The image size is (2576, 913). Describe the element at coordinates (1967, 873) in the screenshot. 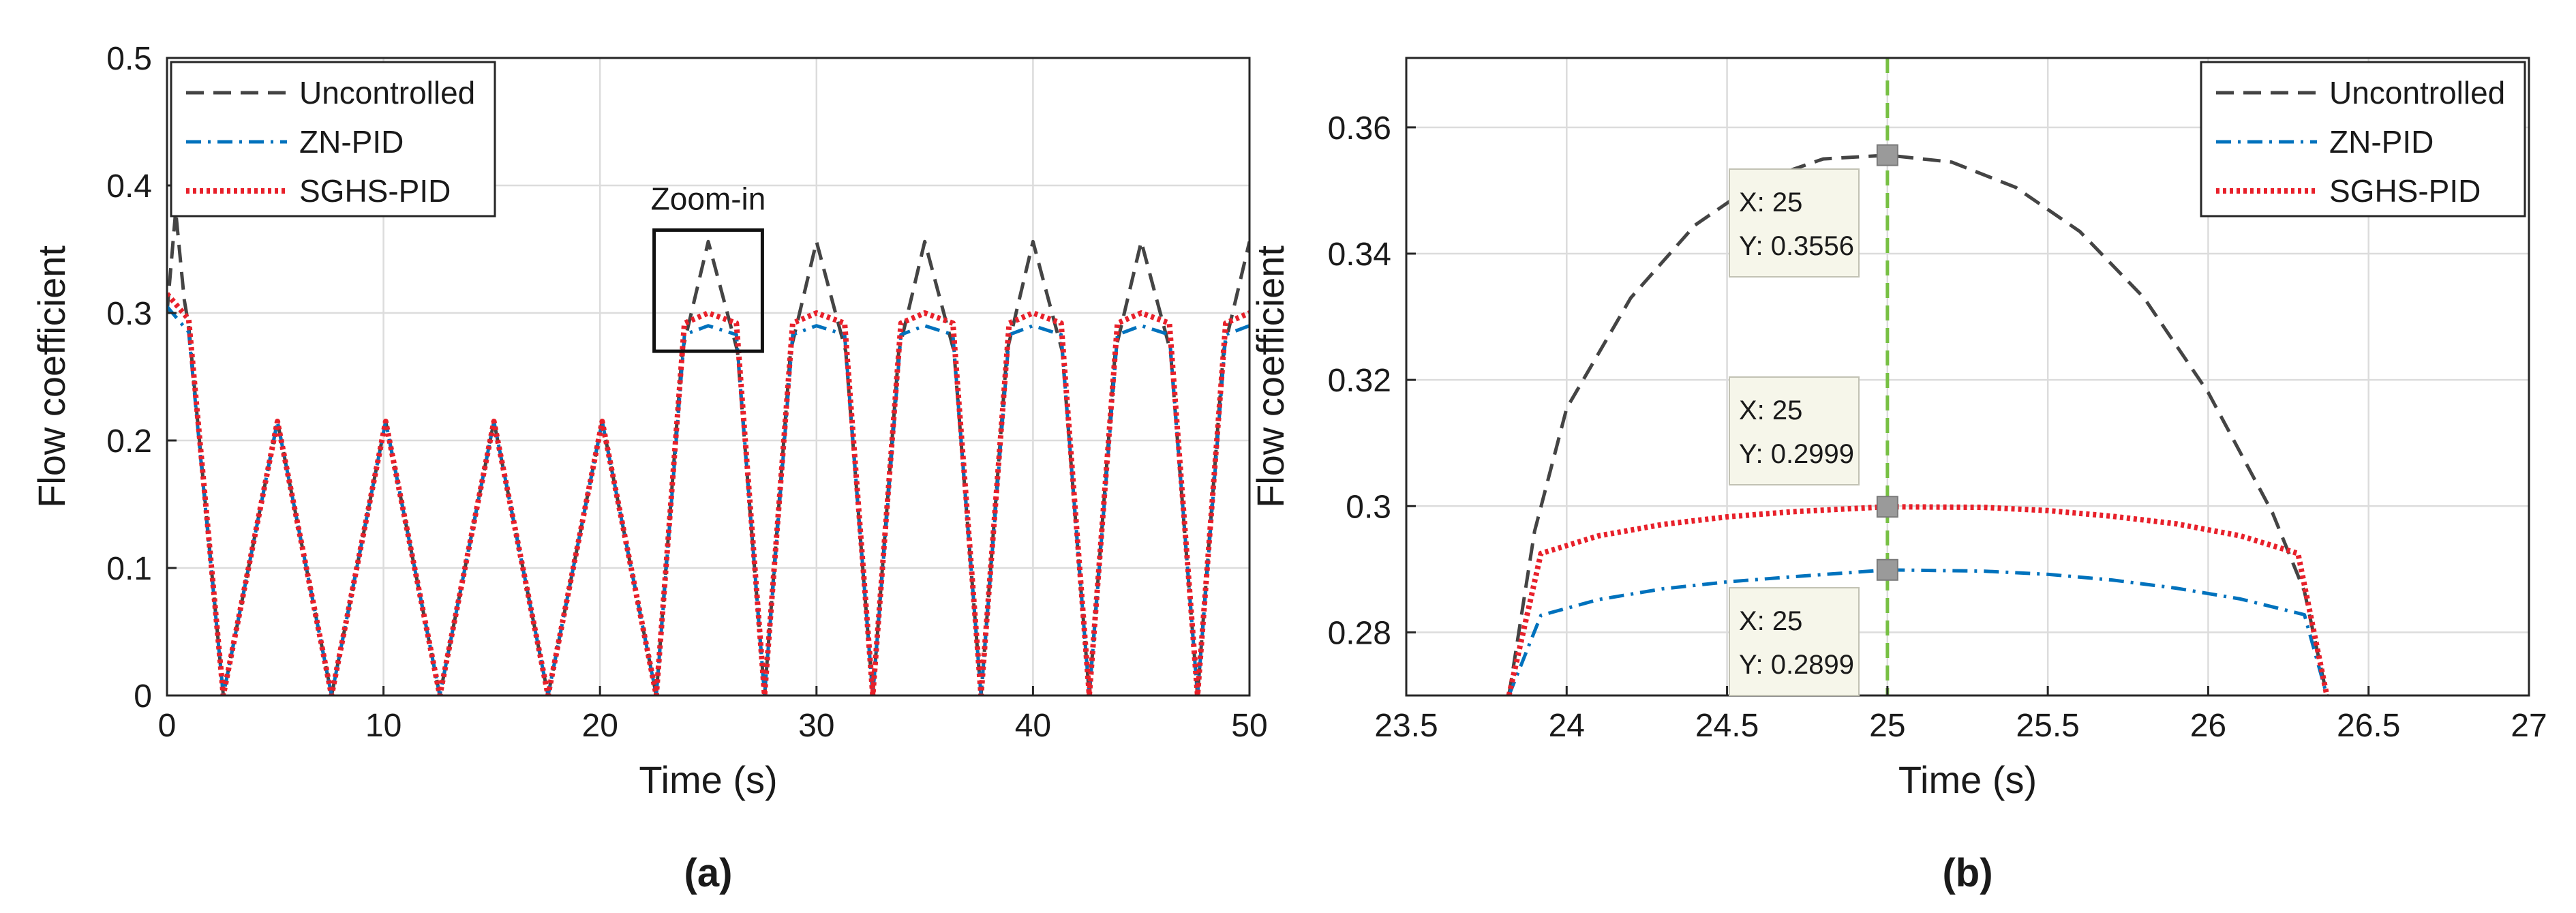

I see `panel-label: (b)` at that location.